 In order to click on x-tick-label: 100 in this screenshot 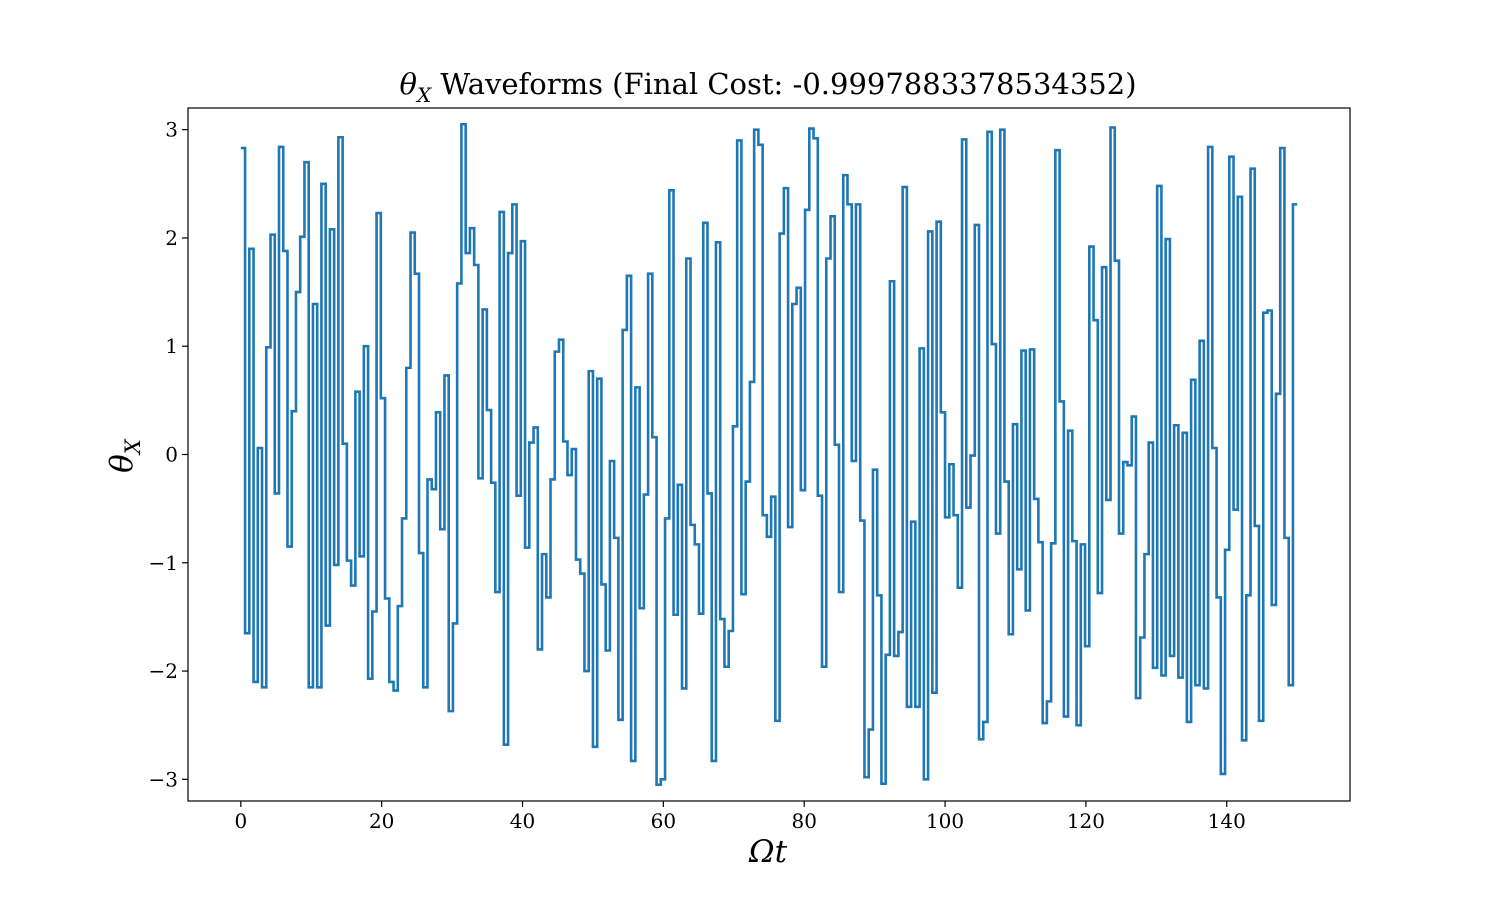, I will do `click(945, 821)`.